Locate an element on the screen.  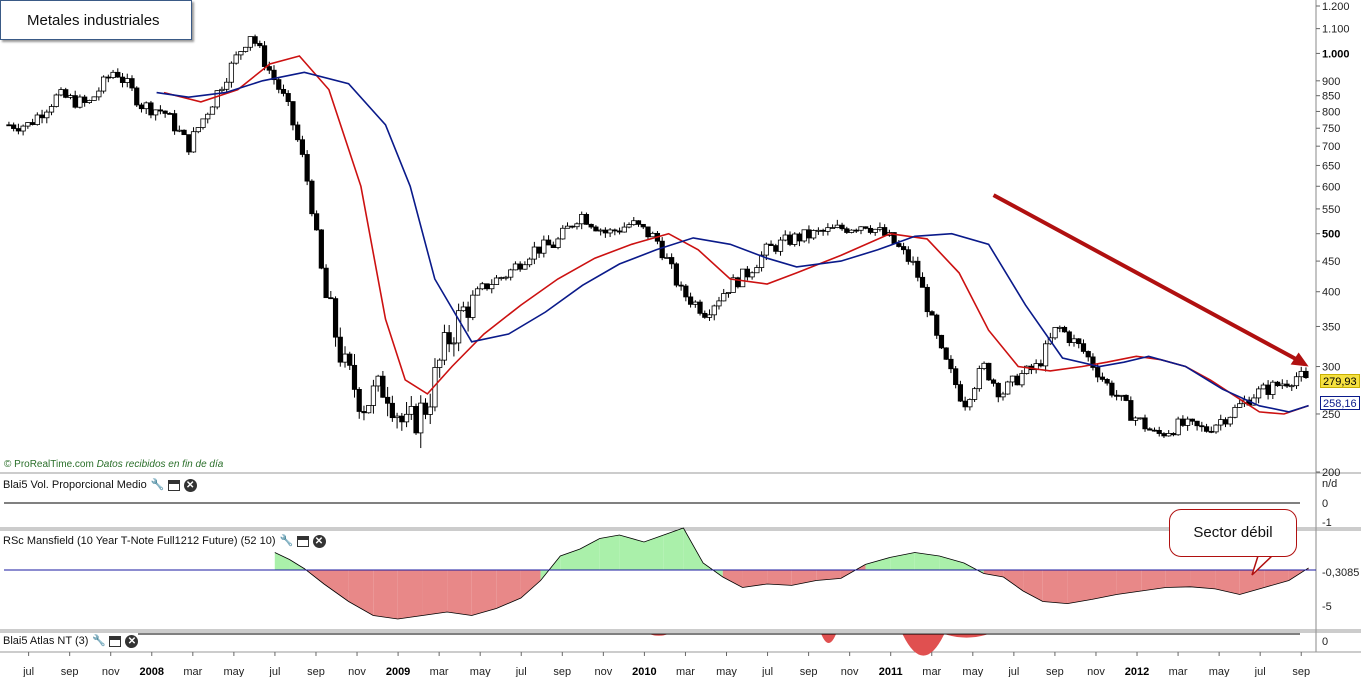
callout-bubble: Sector débil is located at coordinates (1233, 533).